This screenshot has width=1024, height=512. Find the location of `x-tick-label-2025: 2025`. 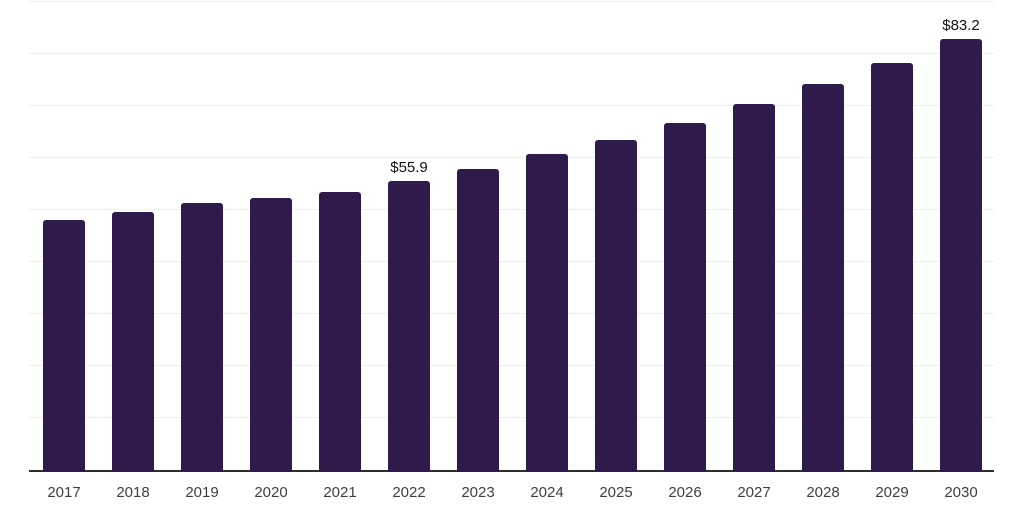

x-tick-label-2025: 2025 is located at coordinates (616, 492).